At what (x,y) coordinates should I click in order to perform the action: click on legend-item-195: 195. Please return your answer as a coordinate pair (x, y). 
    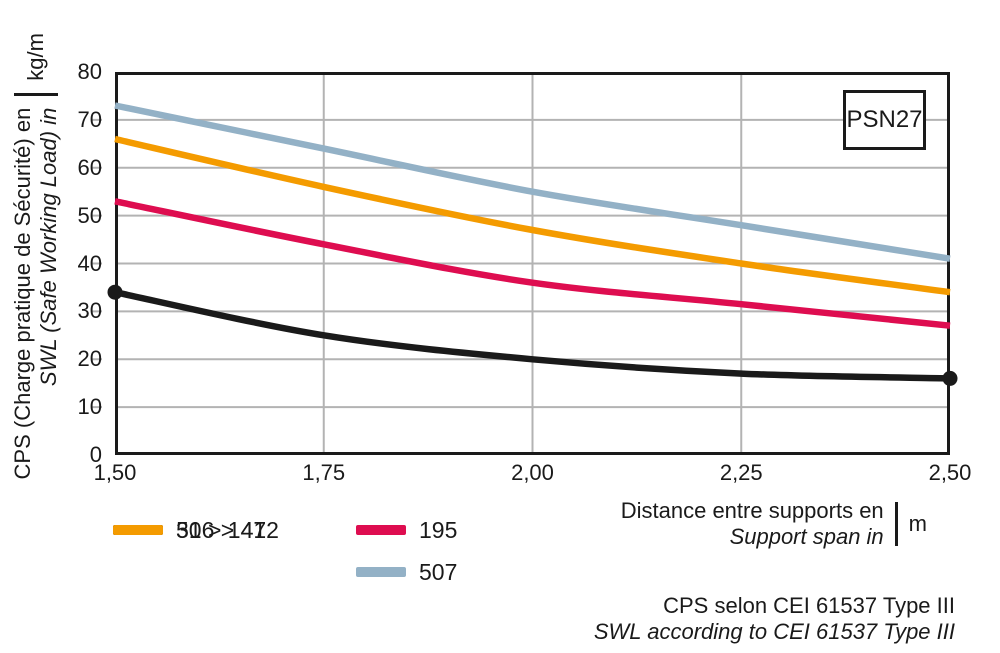
    Looking at the image, I should click on (407, 529).